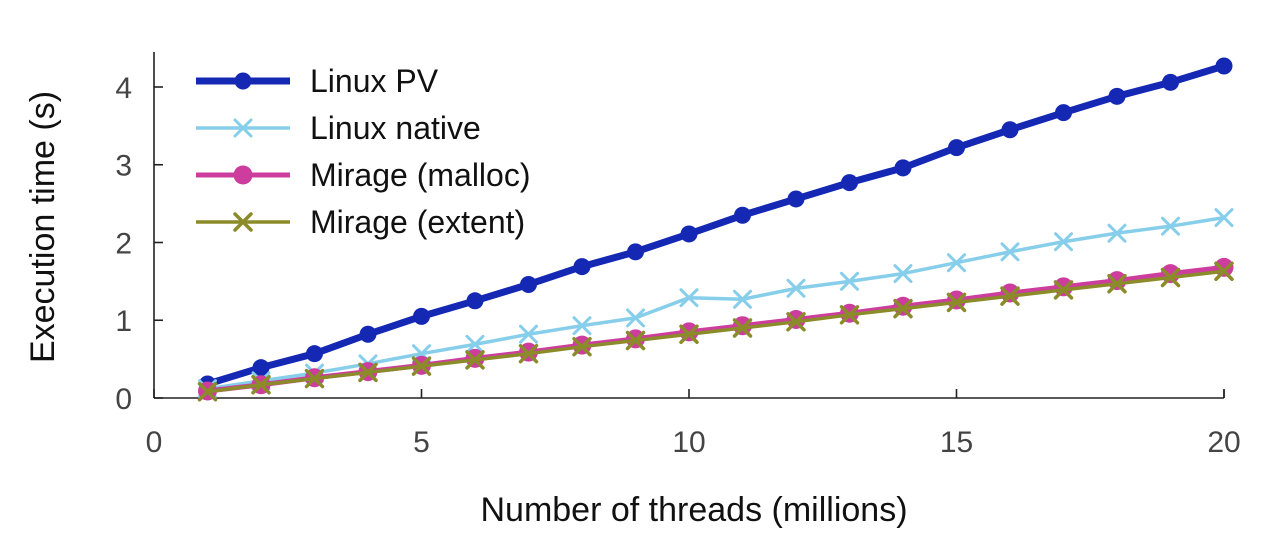  Describe the element at coordinates (420, 175) in the screenshot. I see `legend-label: Mirage (malloc)` at that location.